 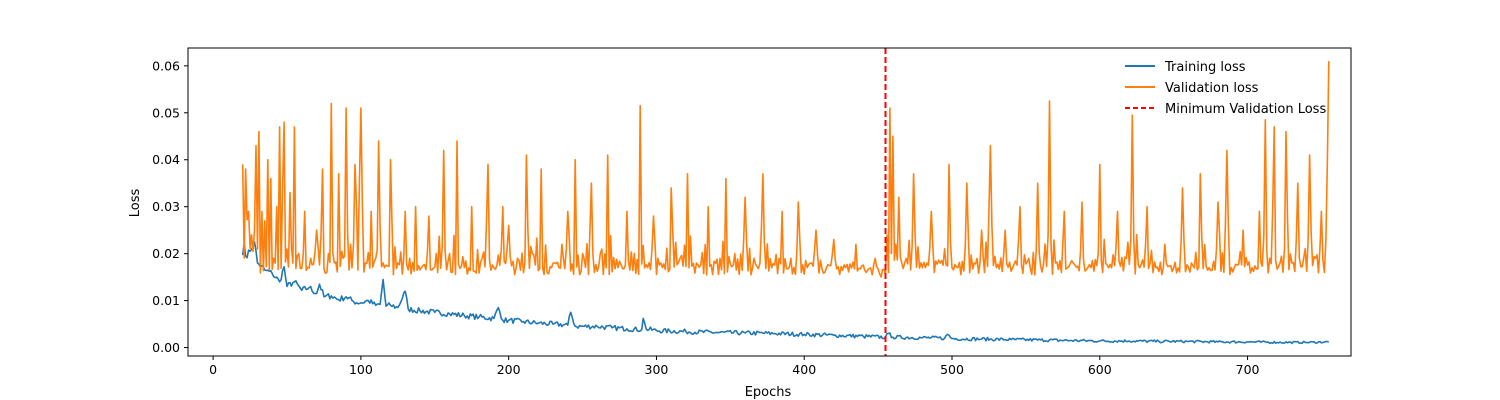 What do you see at coordinates (657, 369) in the screenshot?
I see `x-tick-label: 300` at bounding box center [657, 369].